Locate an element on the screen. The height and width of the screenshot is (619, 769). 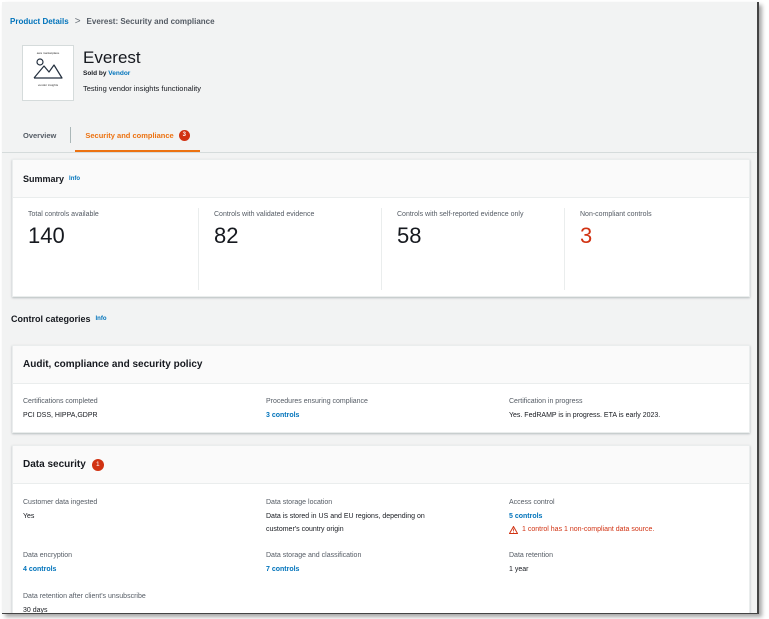
sold-by: Sold by Vendor is located at coordinates (106, 73).